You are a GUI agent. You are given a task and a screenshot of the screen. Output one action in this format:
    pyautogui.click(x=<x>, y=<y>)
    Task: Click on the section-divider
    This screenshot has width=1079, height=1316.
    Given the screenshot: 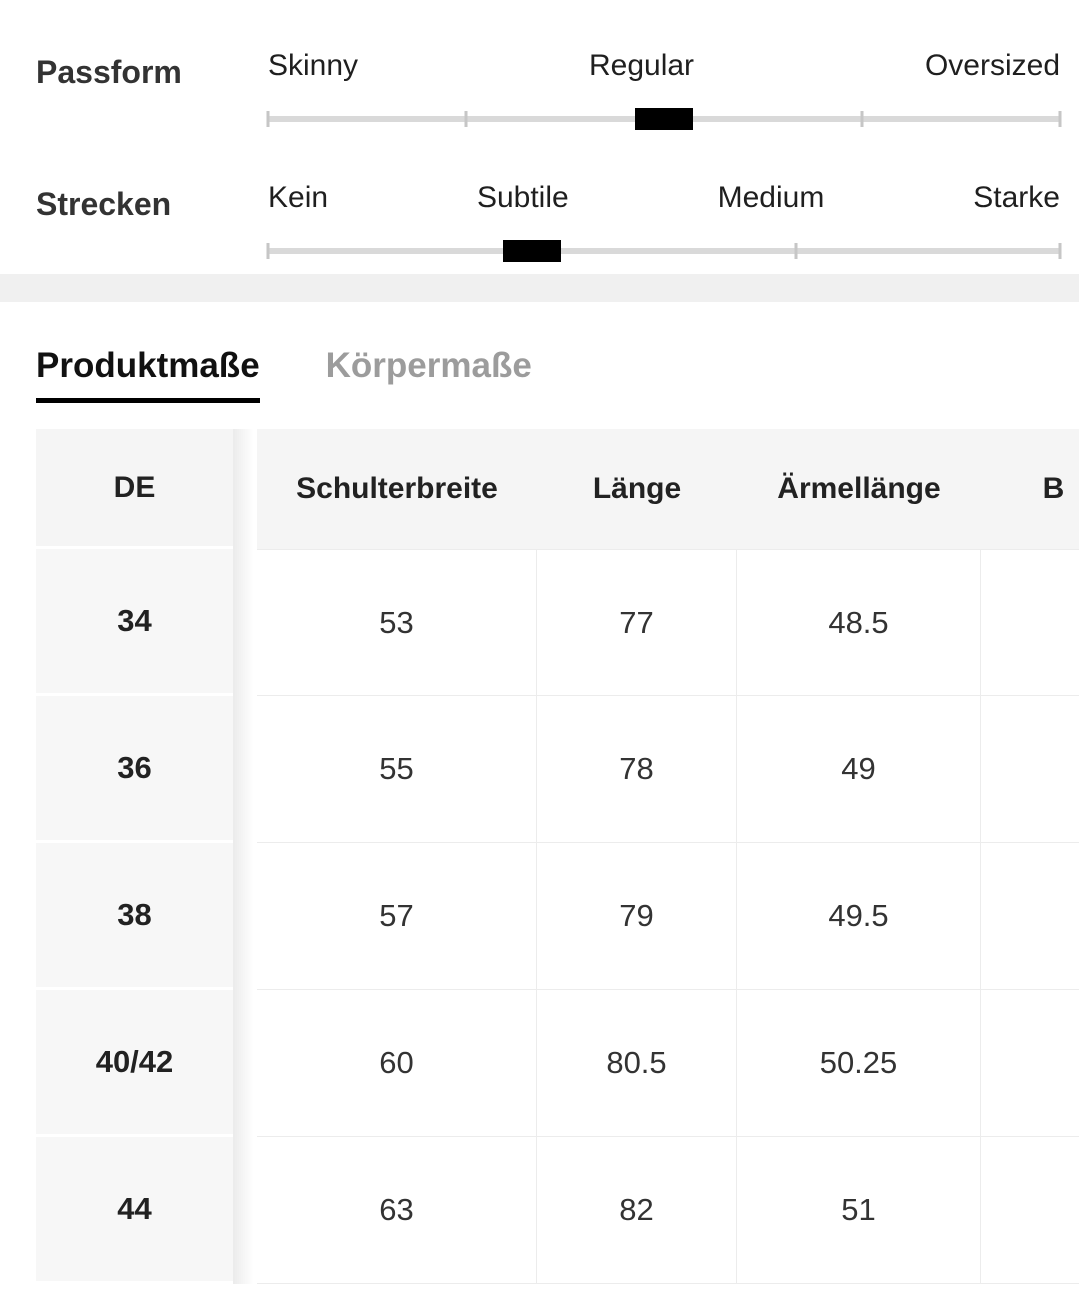 What is the action you would take?
    pyautogui.click(x=539, y=288)
    